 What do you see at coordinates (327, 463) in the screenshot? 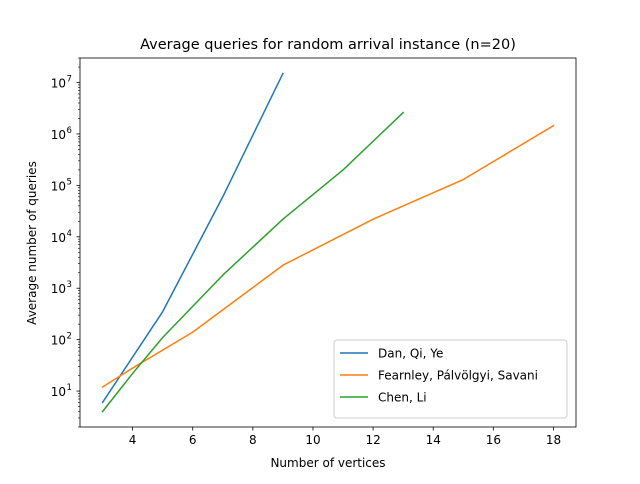
I see `x-axis-label: Number of vertices` at bounding box center [327, 463].